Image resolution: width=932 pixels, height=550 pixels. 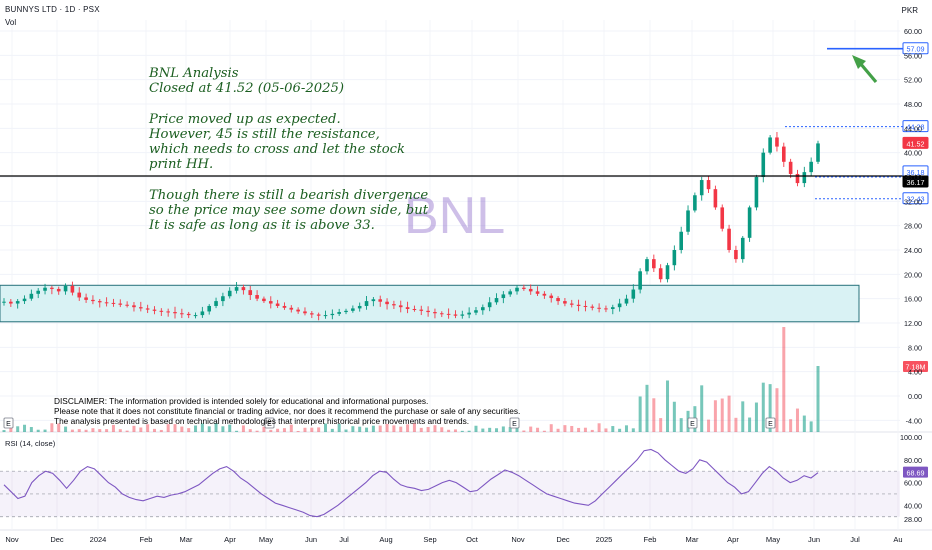 What do you see at coordinates (913, 250) in the screenshot?
I see `y-tick-label: 24.00` at bounding box center [913, 250].